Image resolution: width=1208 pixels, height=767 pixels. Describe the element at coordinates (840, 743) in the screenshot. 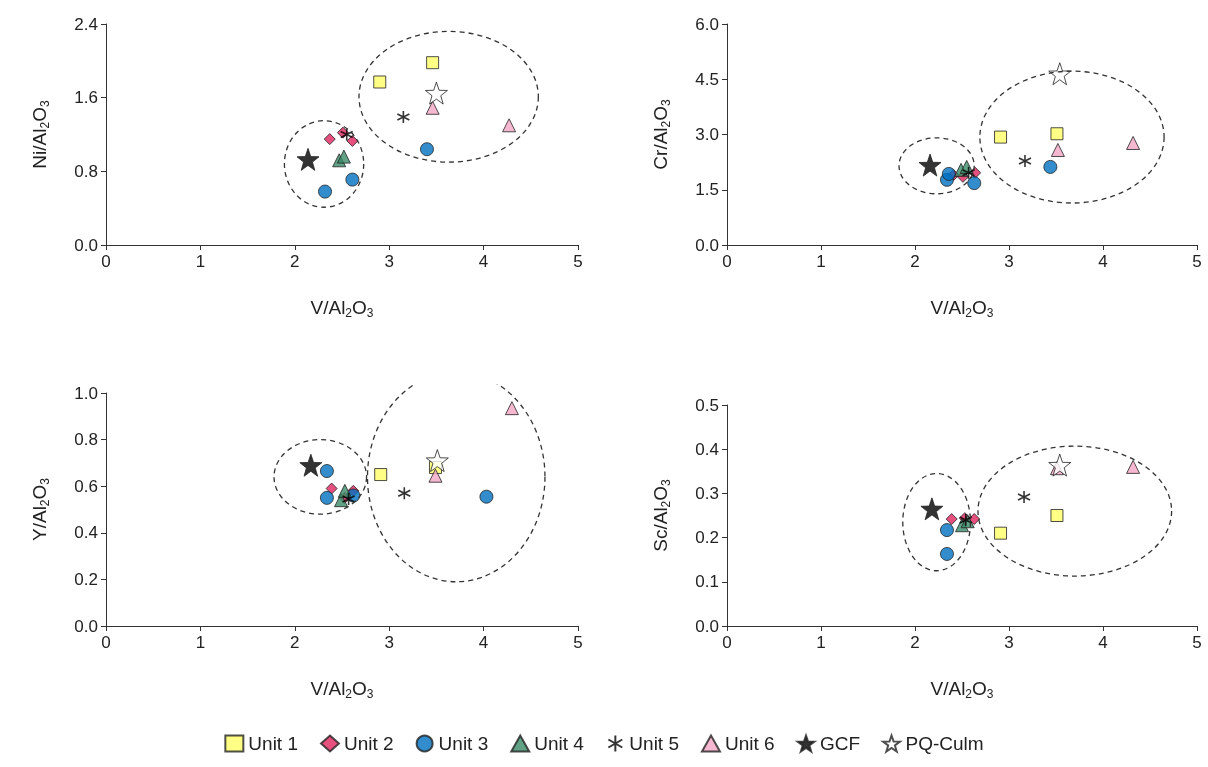

I see `legend-label: GCF` at that location.